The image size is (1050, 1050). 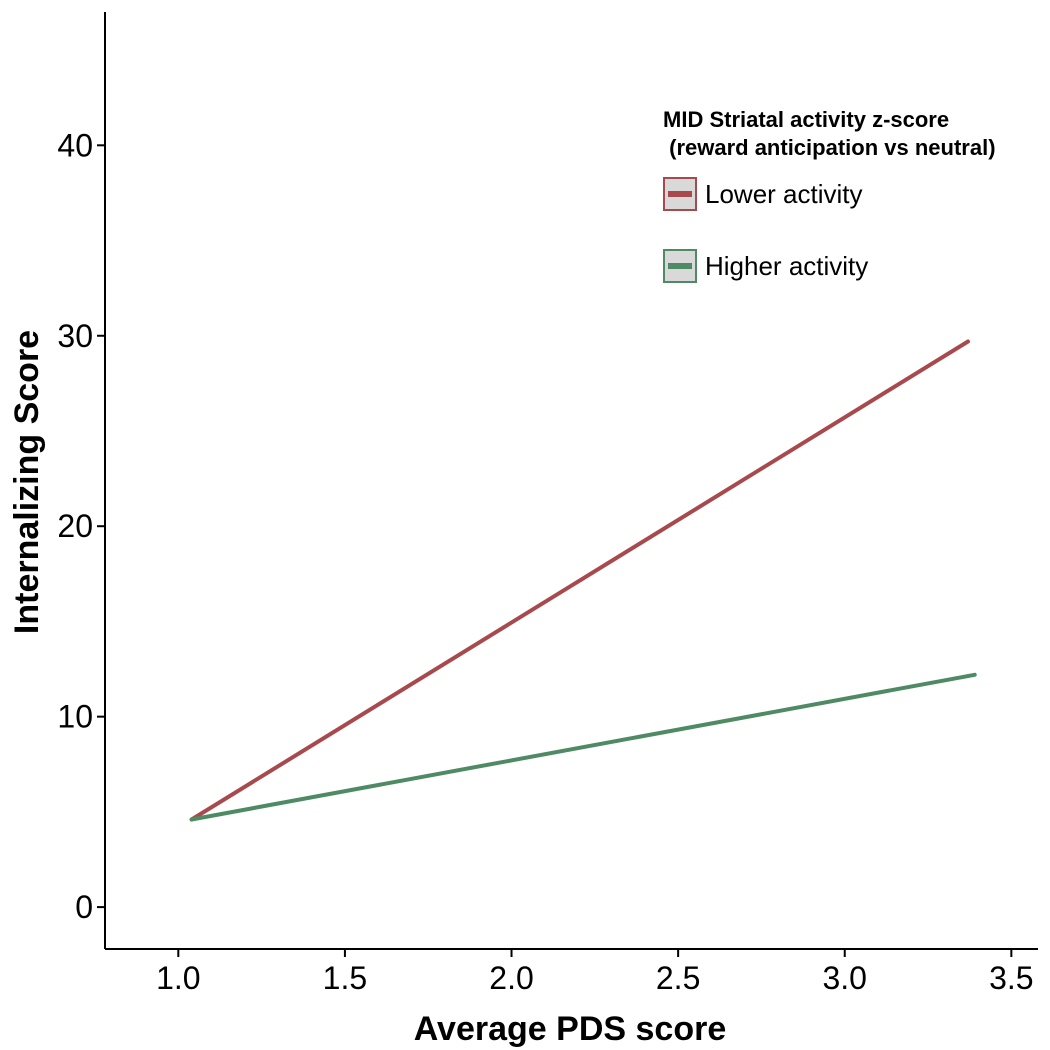 I want to click on y-tick-label: 0, so click(x=84, y=907).